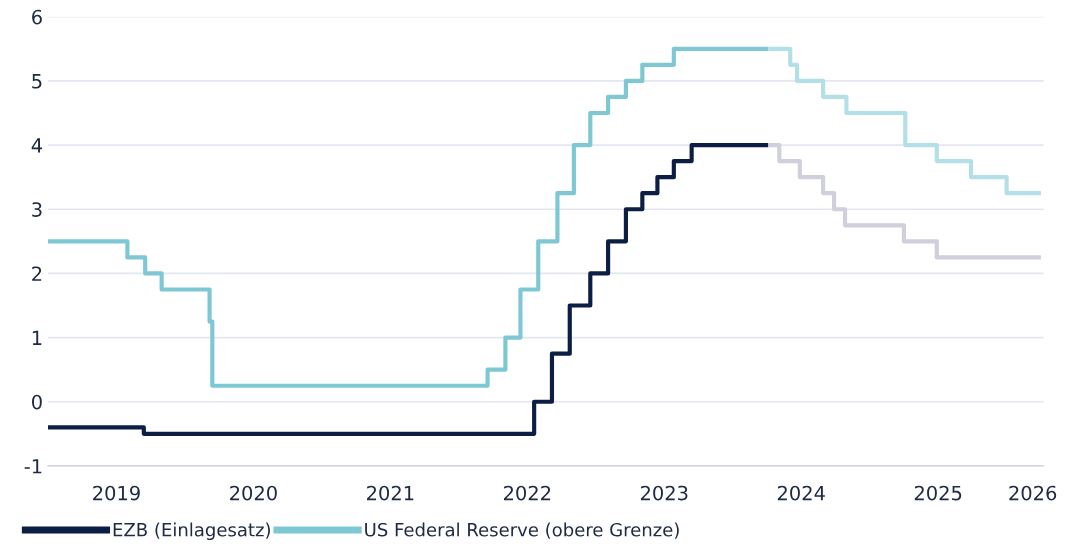  What do you see at coordinates (37, 17) in the screenshot?
I see `y-tick-label: 6` at bounding box center [37, 17].